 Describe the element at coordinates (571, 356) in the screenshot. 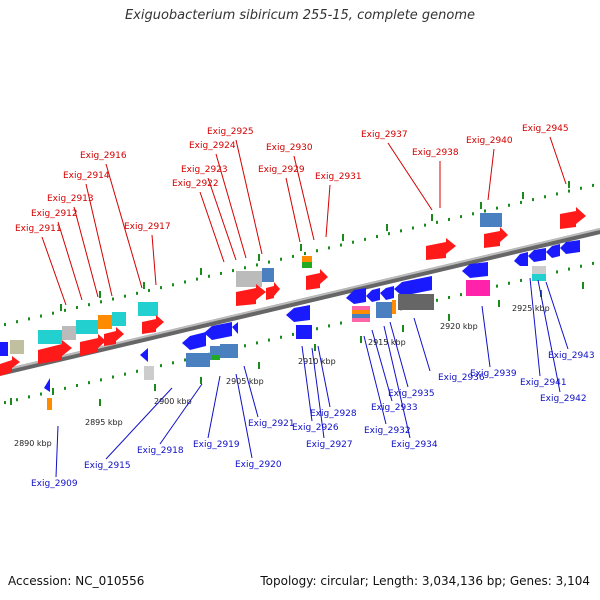

I see `reverse-gene-label: Exig_2943` at that location.